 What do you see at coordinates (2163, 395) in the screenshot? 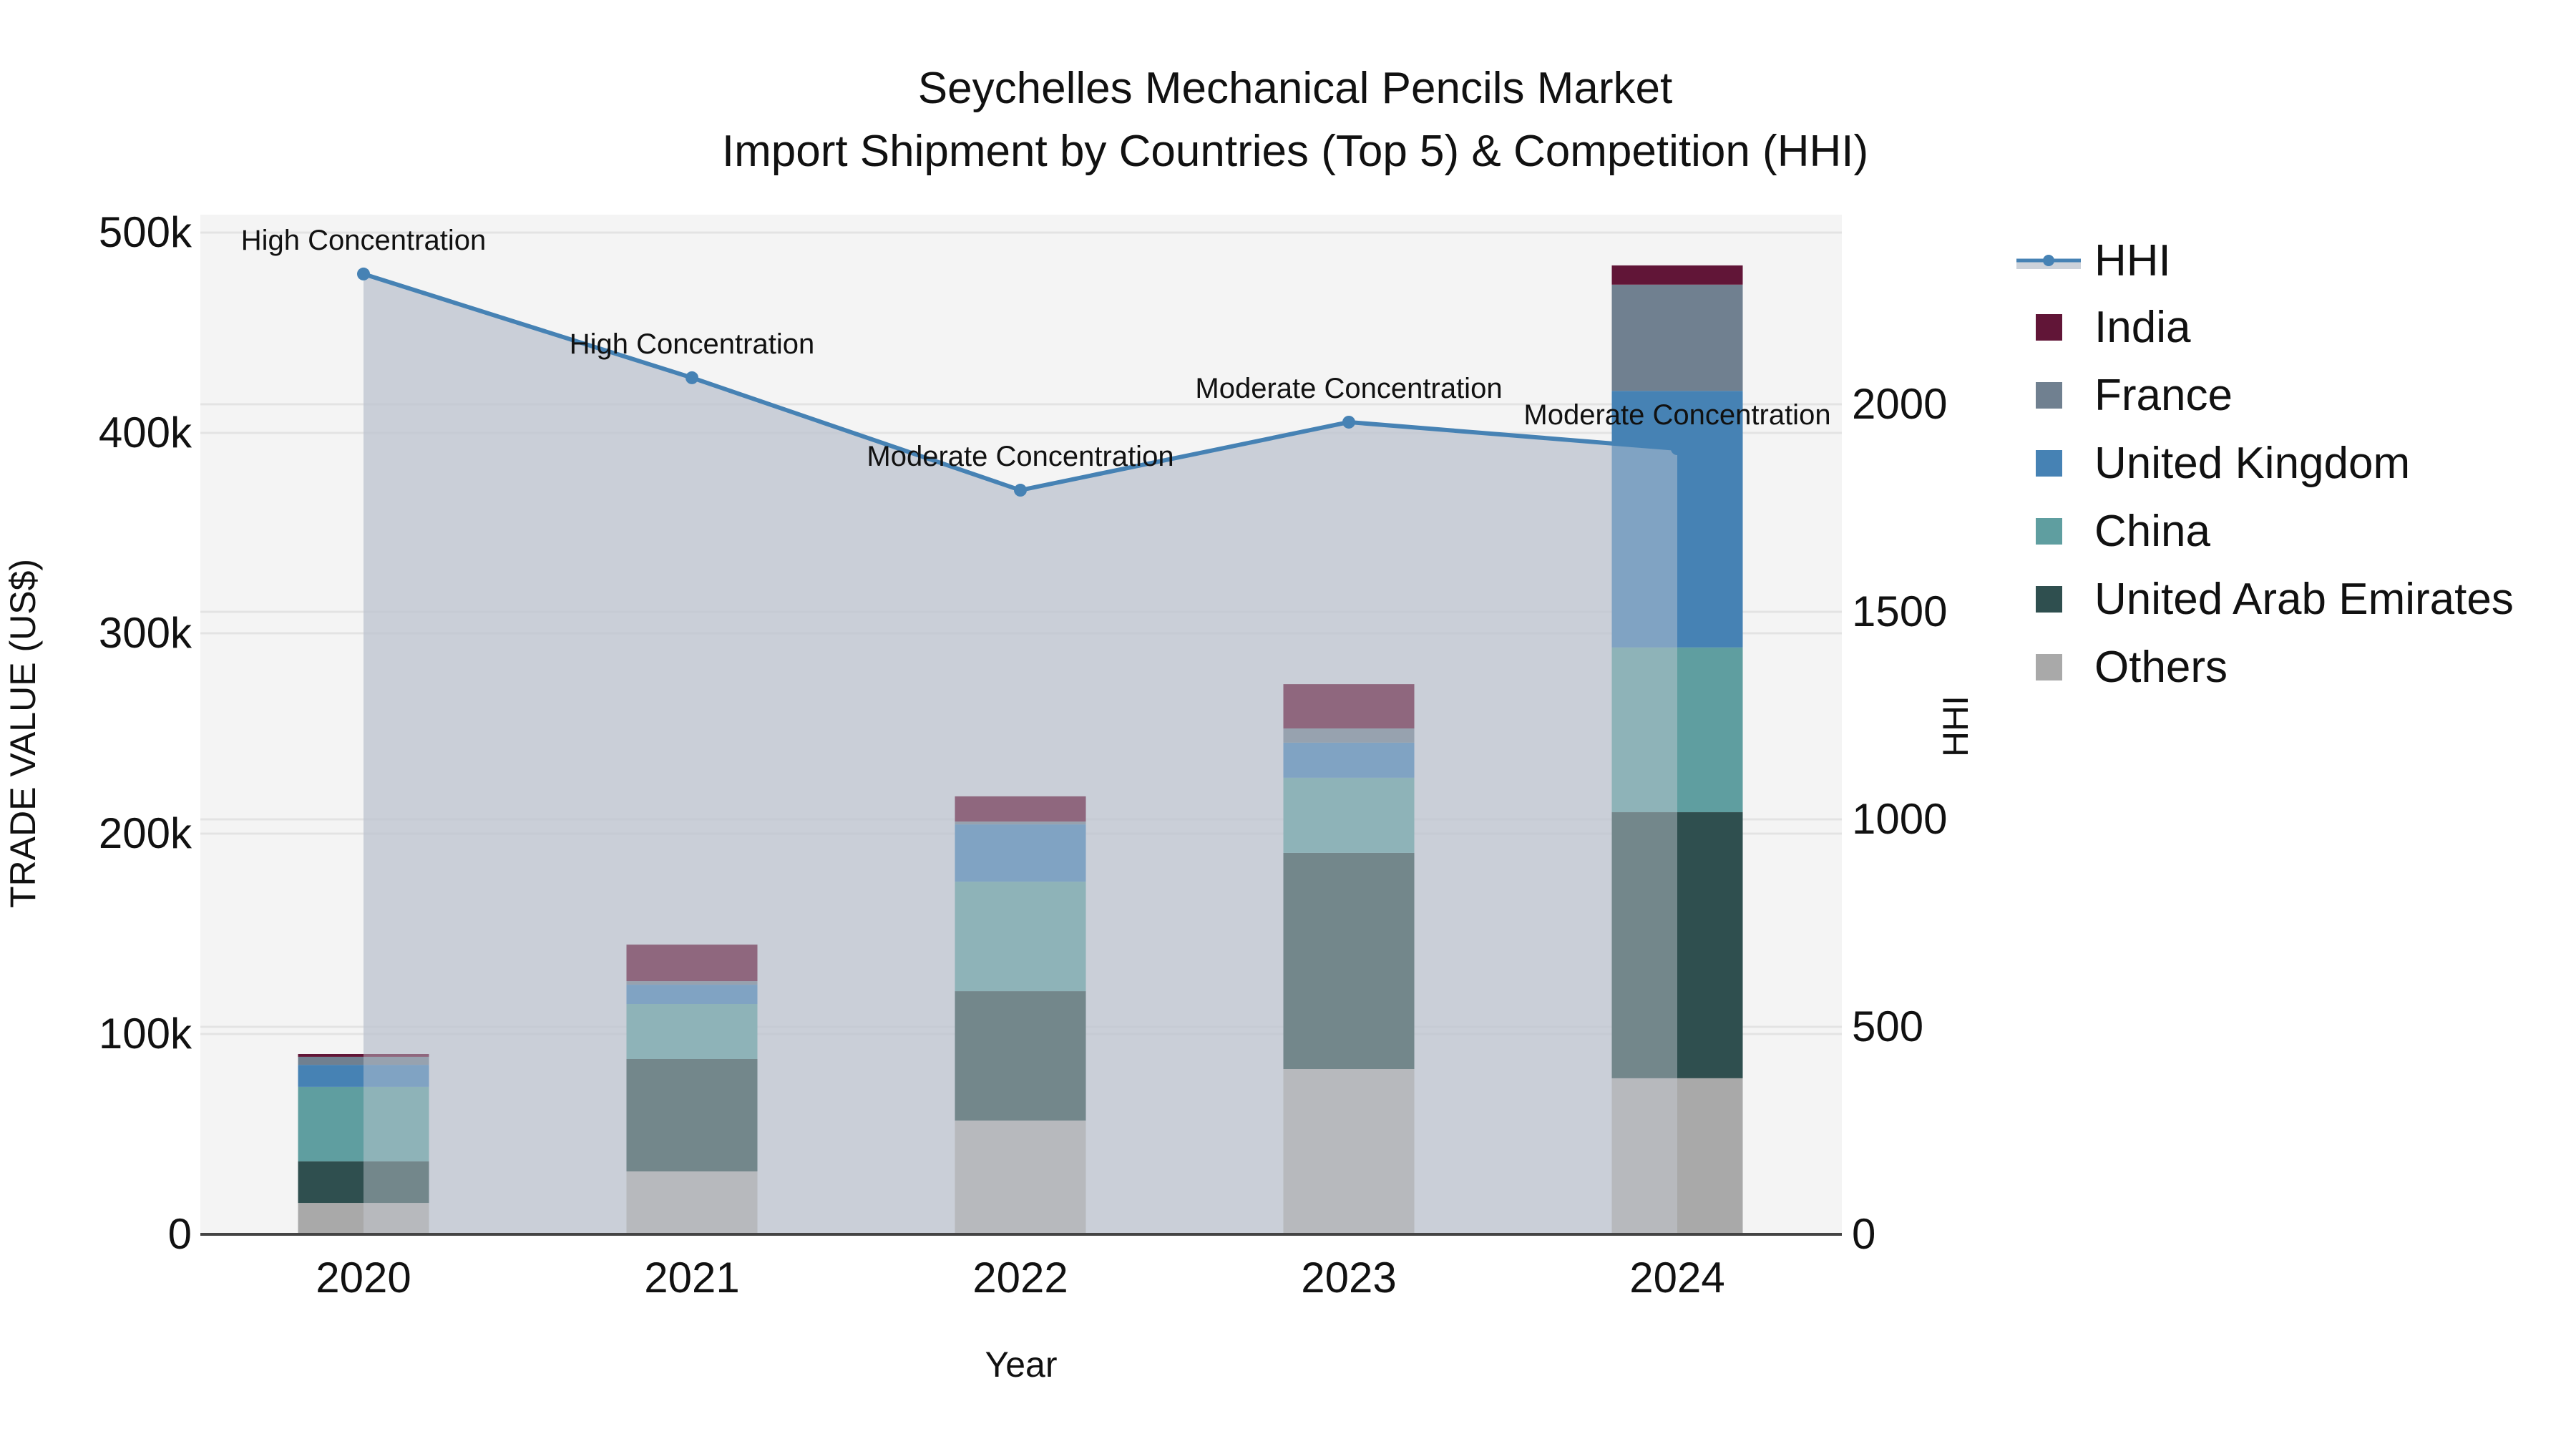
I see `legend-label: France` at bounding box center [2163, 395].